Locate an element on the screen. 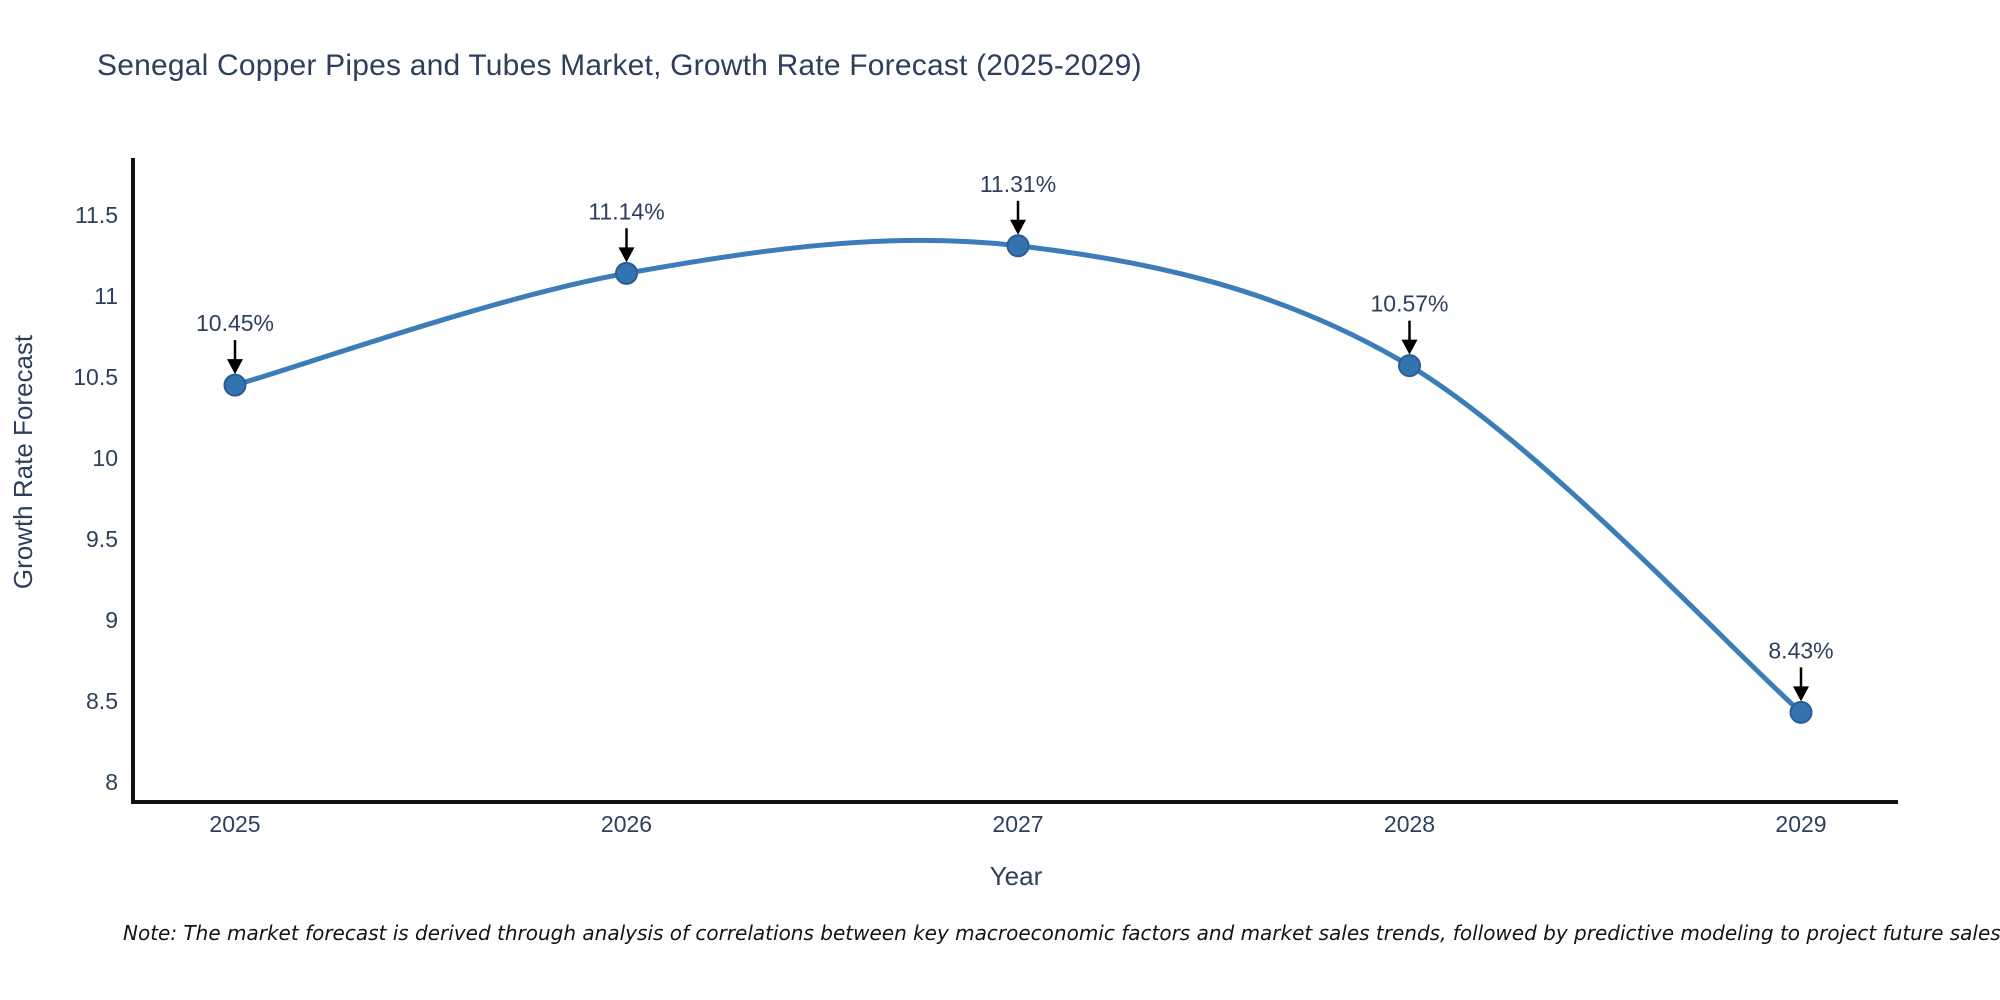 The width and height of the screenshot is (2000, 1000). annotation-label: 10.45% is located at coordinates (235, 323).